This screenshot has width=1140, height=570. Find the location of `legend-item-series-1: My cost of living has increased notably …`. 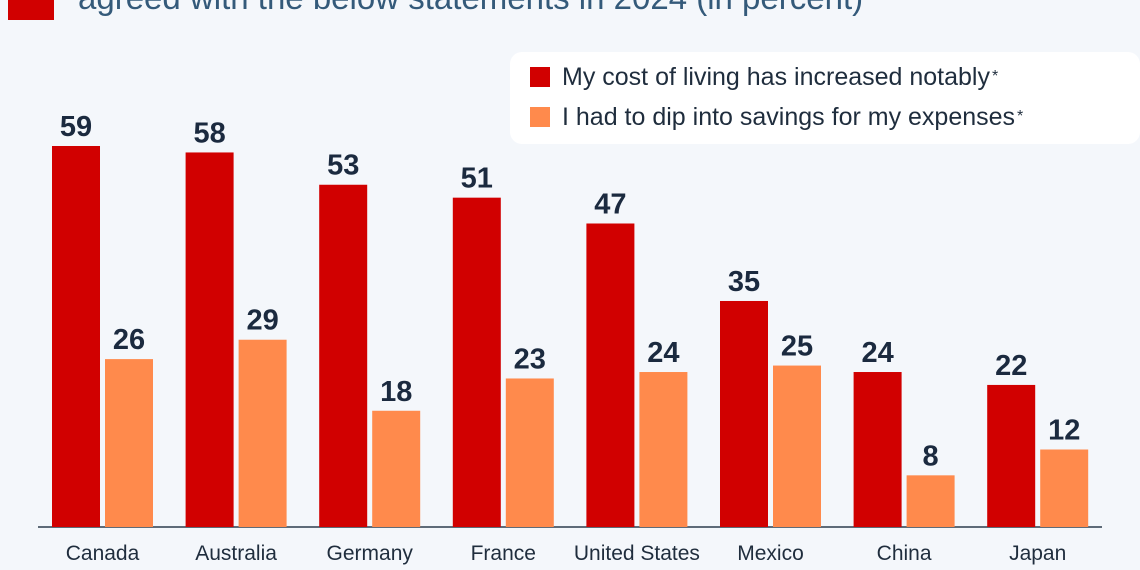

legend-item-series-1: My cost of living has increased notably … is located at coordinates (764, 77).